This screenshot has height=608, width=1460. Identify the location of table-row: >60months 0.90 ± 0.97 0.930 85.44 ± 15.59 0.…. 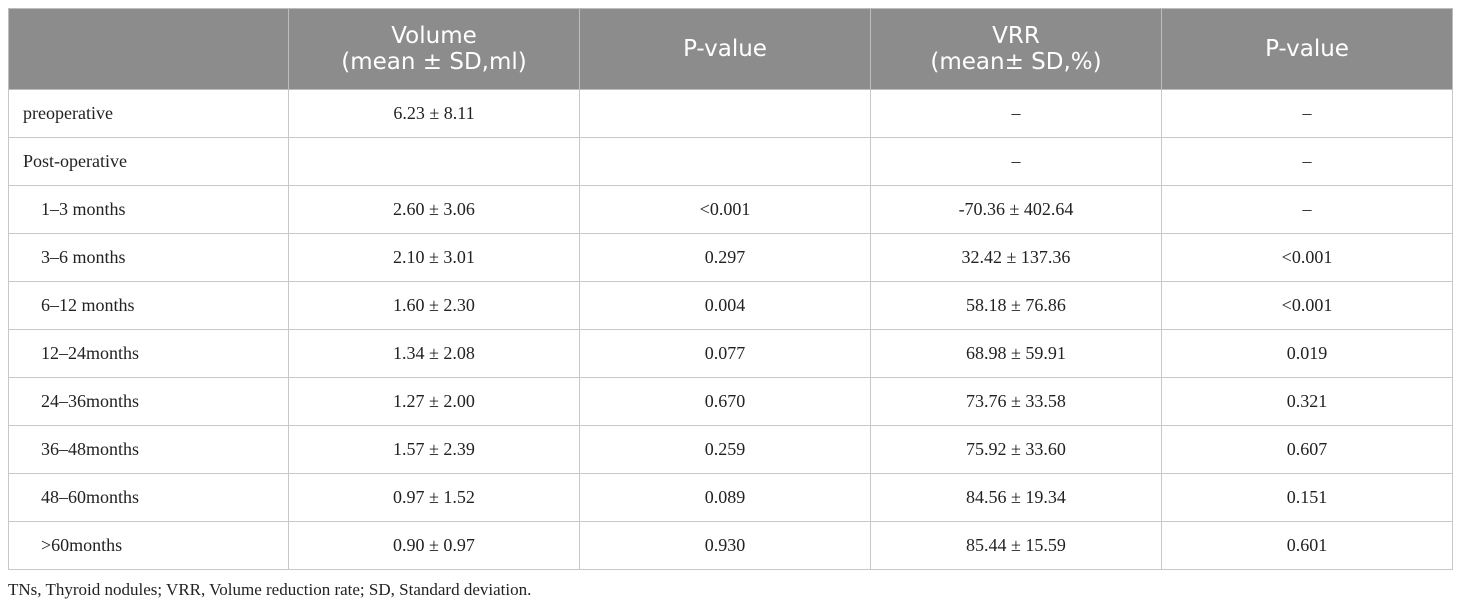
(730, 545).